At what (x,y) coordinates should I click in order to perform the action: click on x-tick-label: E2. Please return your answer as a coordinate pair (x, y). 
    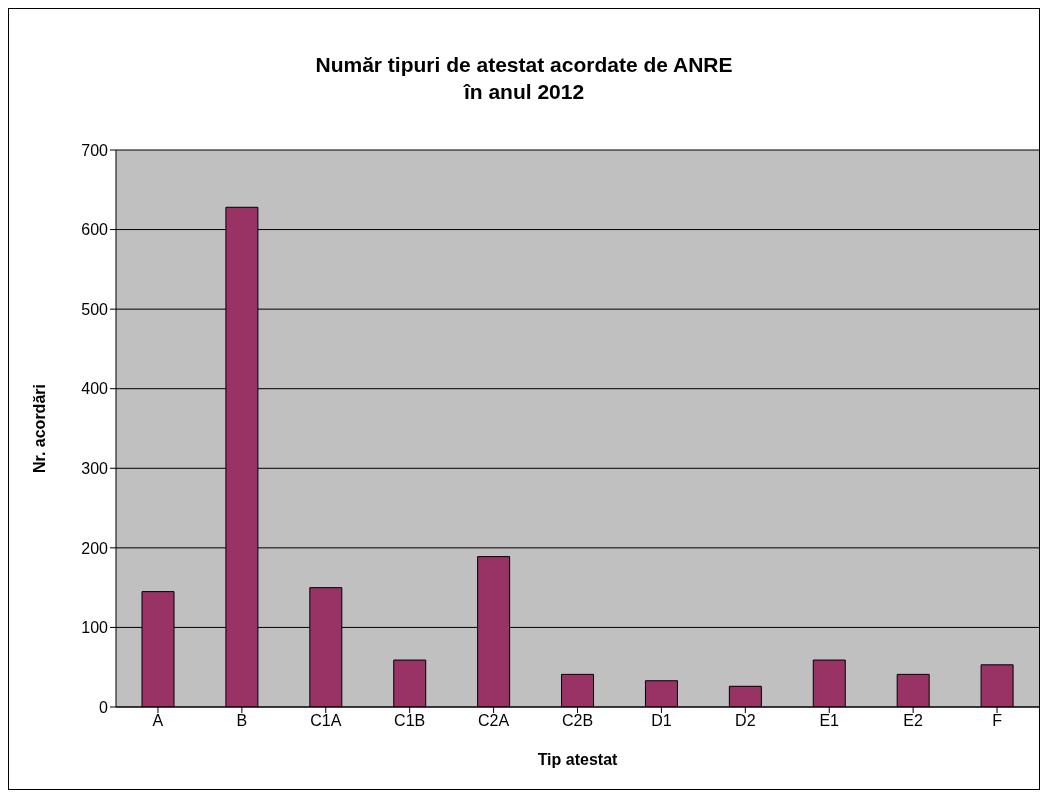
    Looking at the image, I should click on (913, 721).